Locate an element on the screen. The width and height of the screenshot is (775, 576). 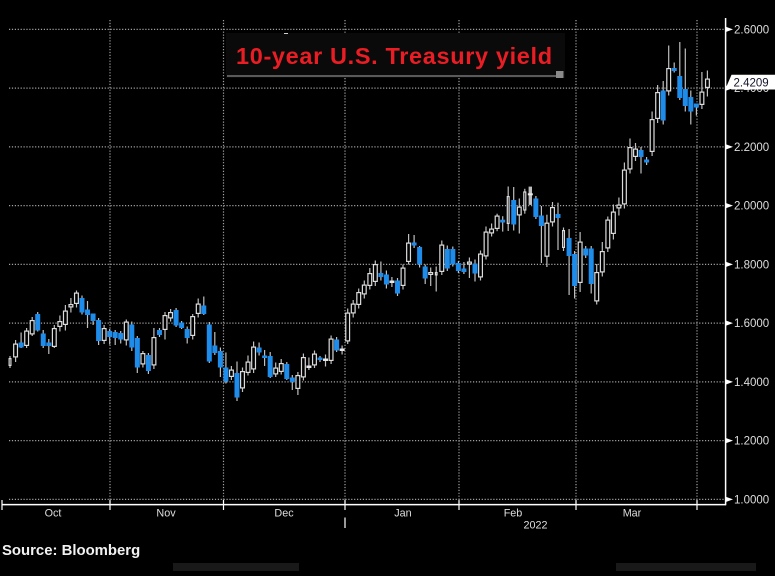
svg-text: Feb is located at coordinates (513, 514).